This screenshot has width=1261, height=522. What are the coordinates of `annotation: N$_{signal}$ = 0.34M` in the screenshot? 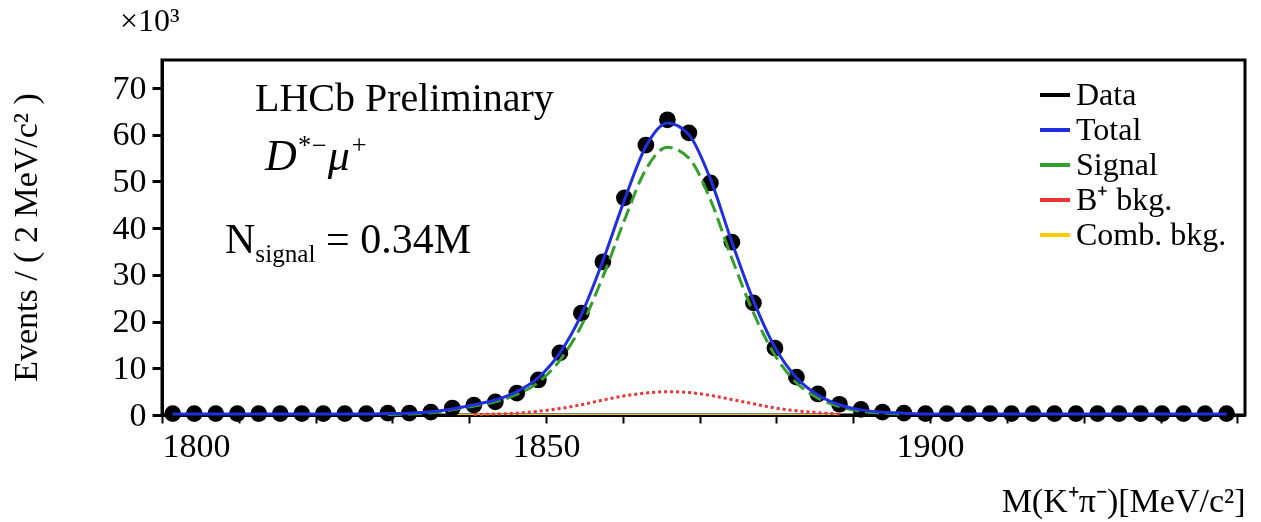 It's located at (348, 242).